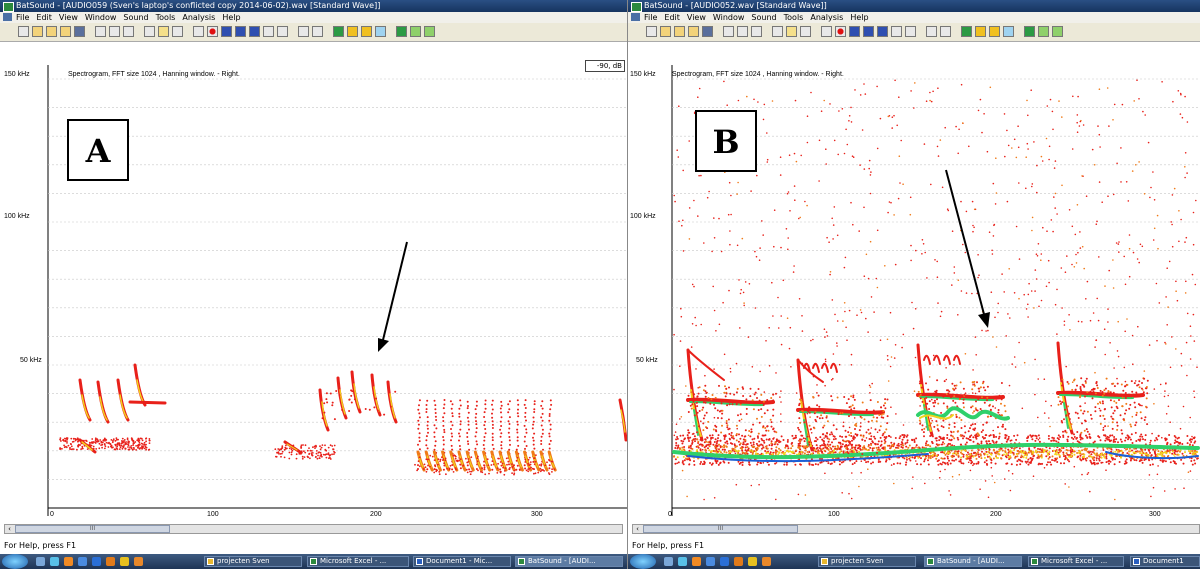  Describe the element at coordinates (68, 561) in the screenshot. I see `media-player-icon` at that location.